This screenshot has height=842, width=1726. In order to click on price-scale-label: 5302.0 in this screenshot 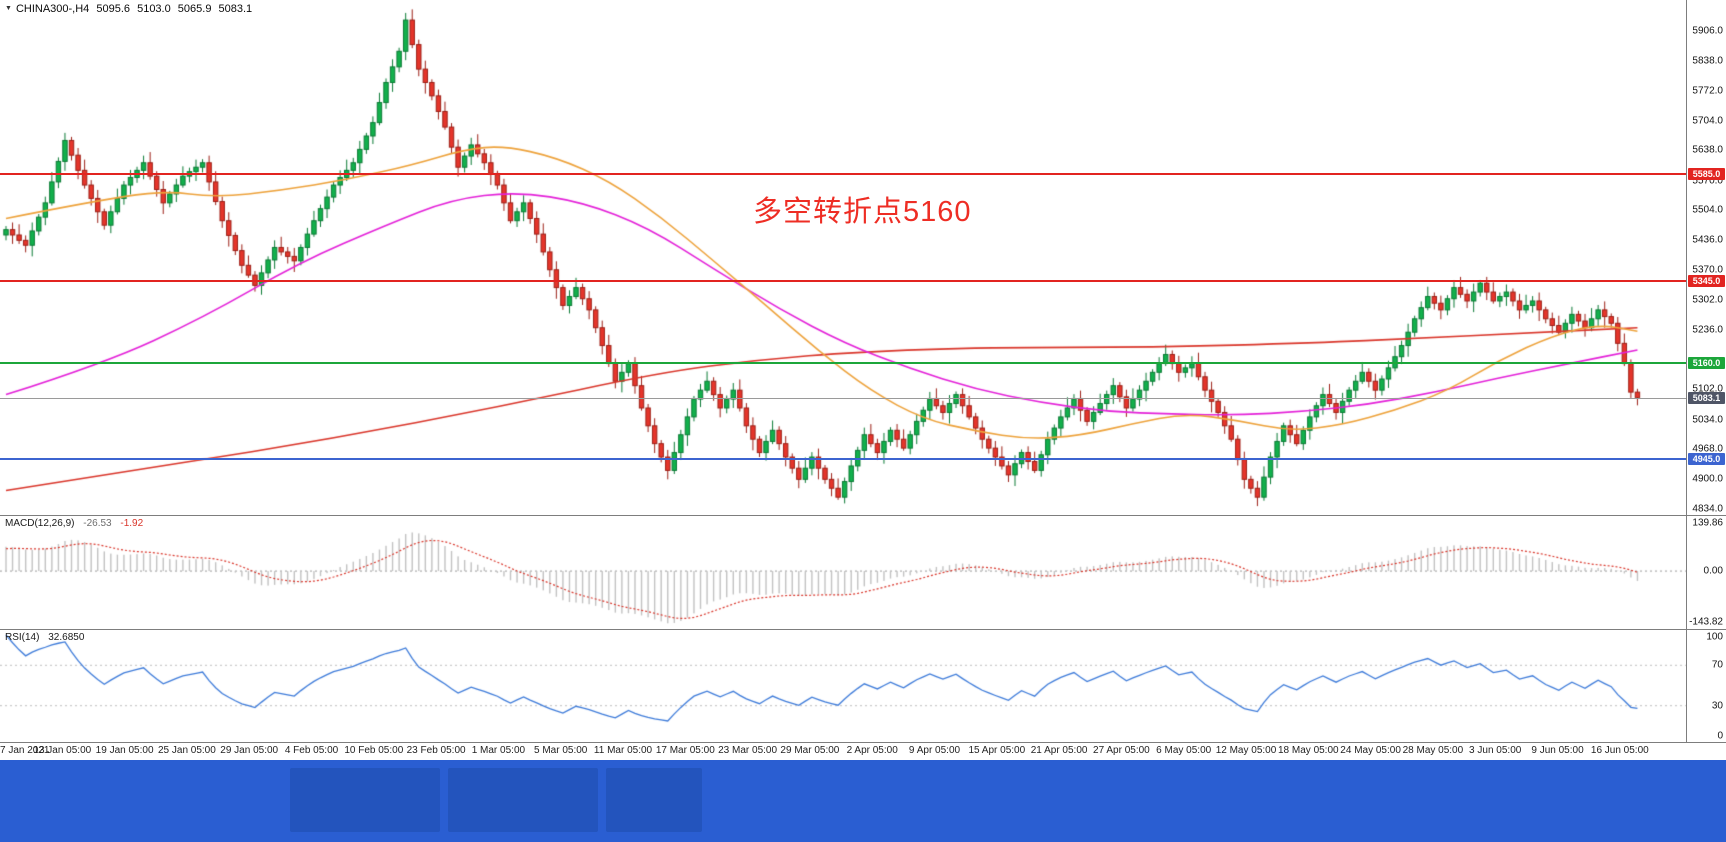, I will do `click(1707, 300)`.